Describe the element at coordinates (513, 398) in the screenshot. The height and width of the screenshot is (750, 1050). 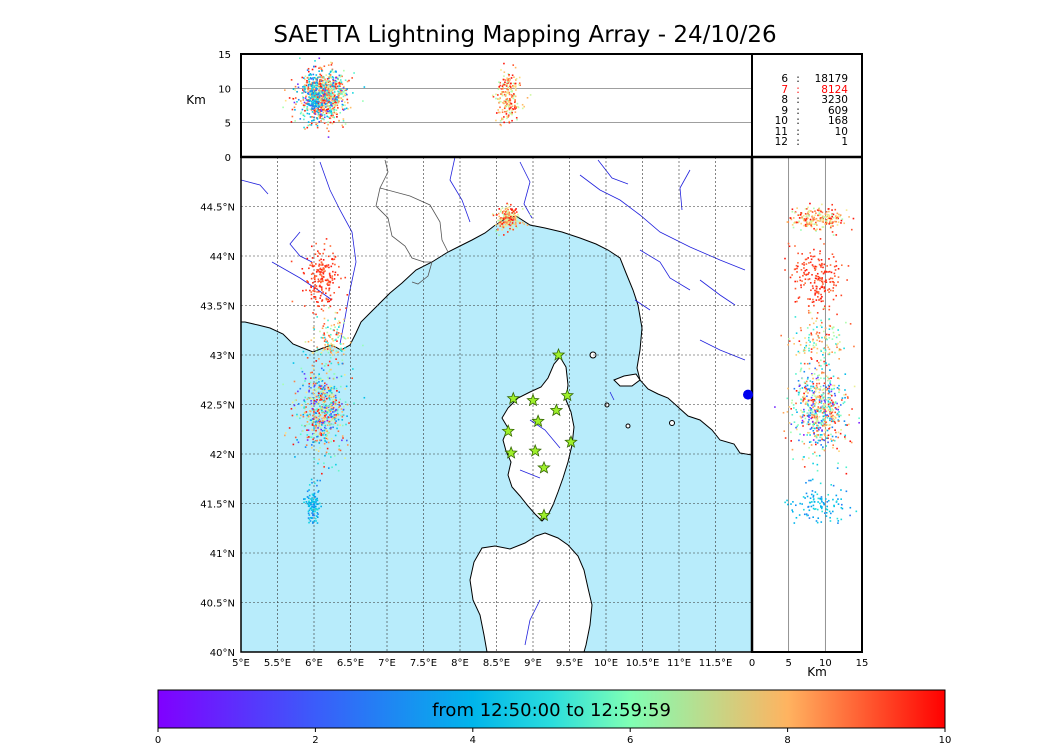
I see `station-star-icon` at that location.